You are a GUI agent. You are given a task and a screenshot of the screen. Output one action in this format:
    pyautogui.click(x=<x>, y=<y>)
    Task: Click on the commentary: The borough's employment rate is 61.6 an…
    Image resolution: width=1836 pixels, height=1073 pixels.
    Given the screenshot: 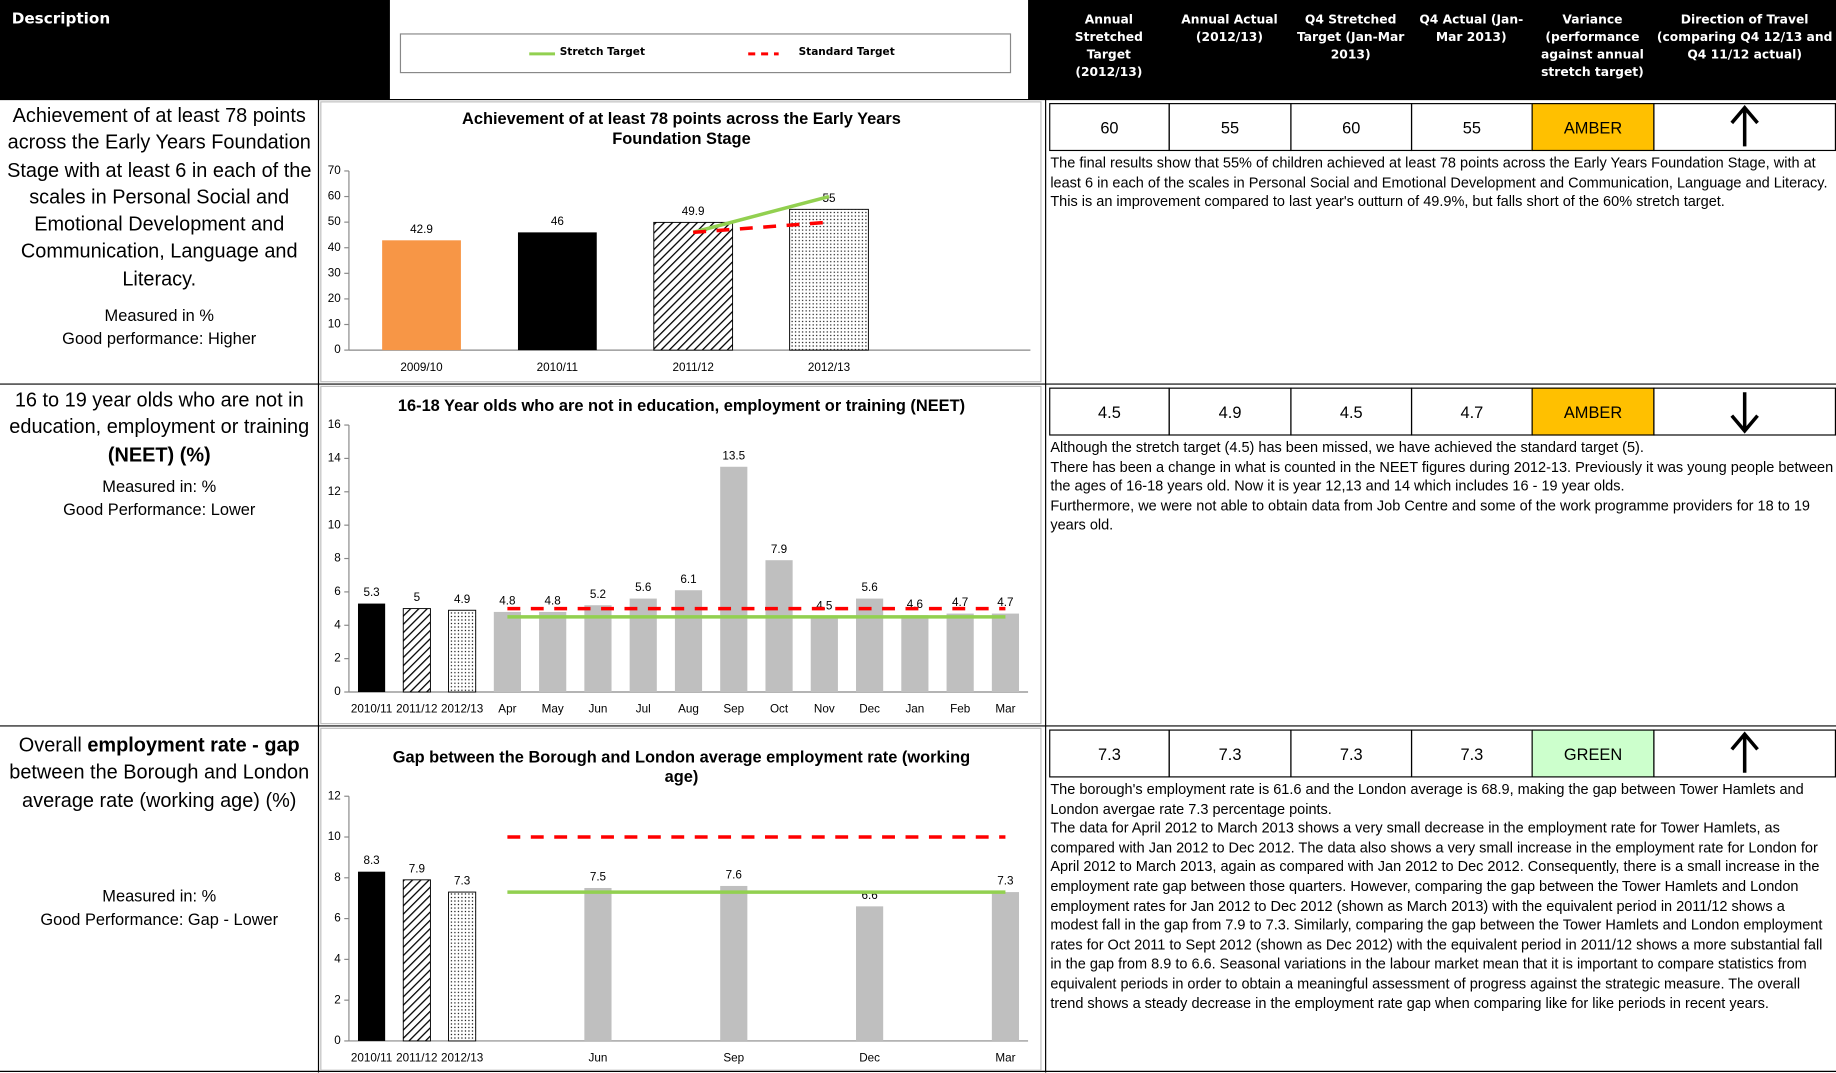 What is the action you would take?
    pyautogui.click(x=1442, y=896)
    